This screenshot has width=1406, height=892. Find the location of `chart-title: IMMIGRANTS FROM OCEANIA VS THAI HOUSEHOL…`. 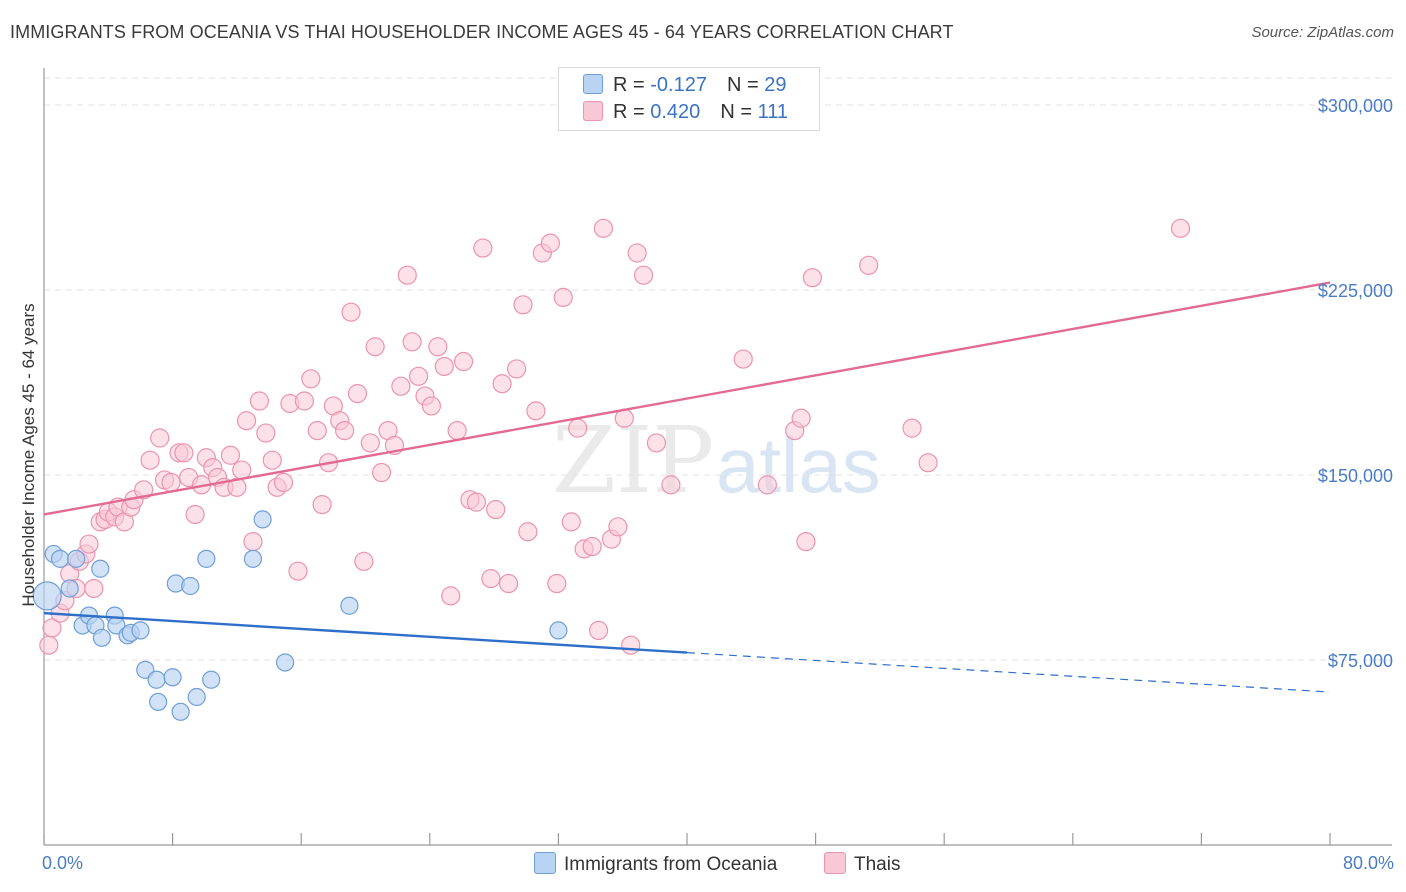

chart-title: IMMIGRANTS FROM OCEANIA VS THAI HOUSEHOL… is located at coordinates (482, 32).